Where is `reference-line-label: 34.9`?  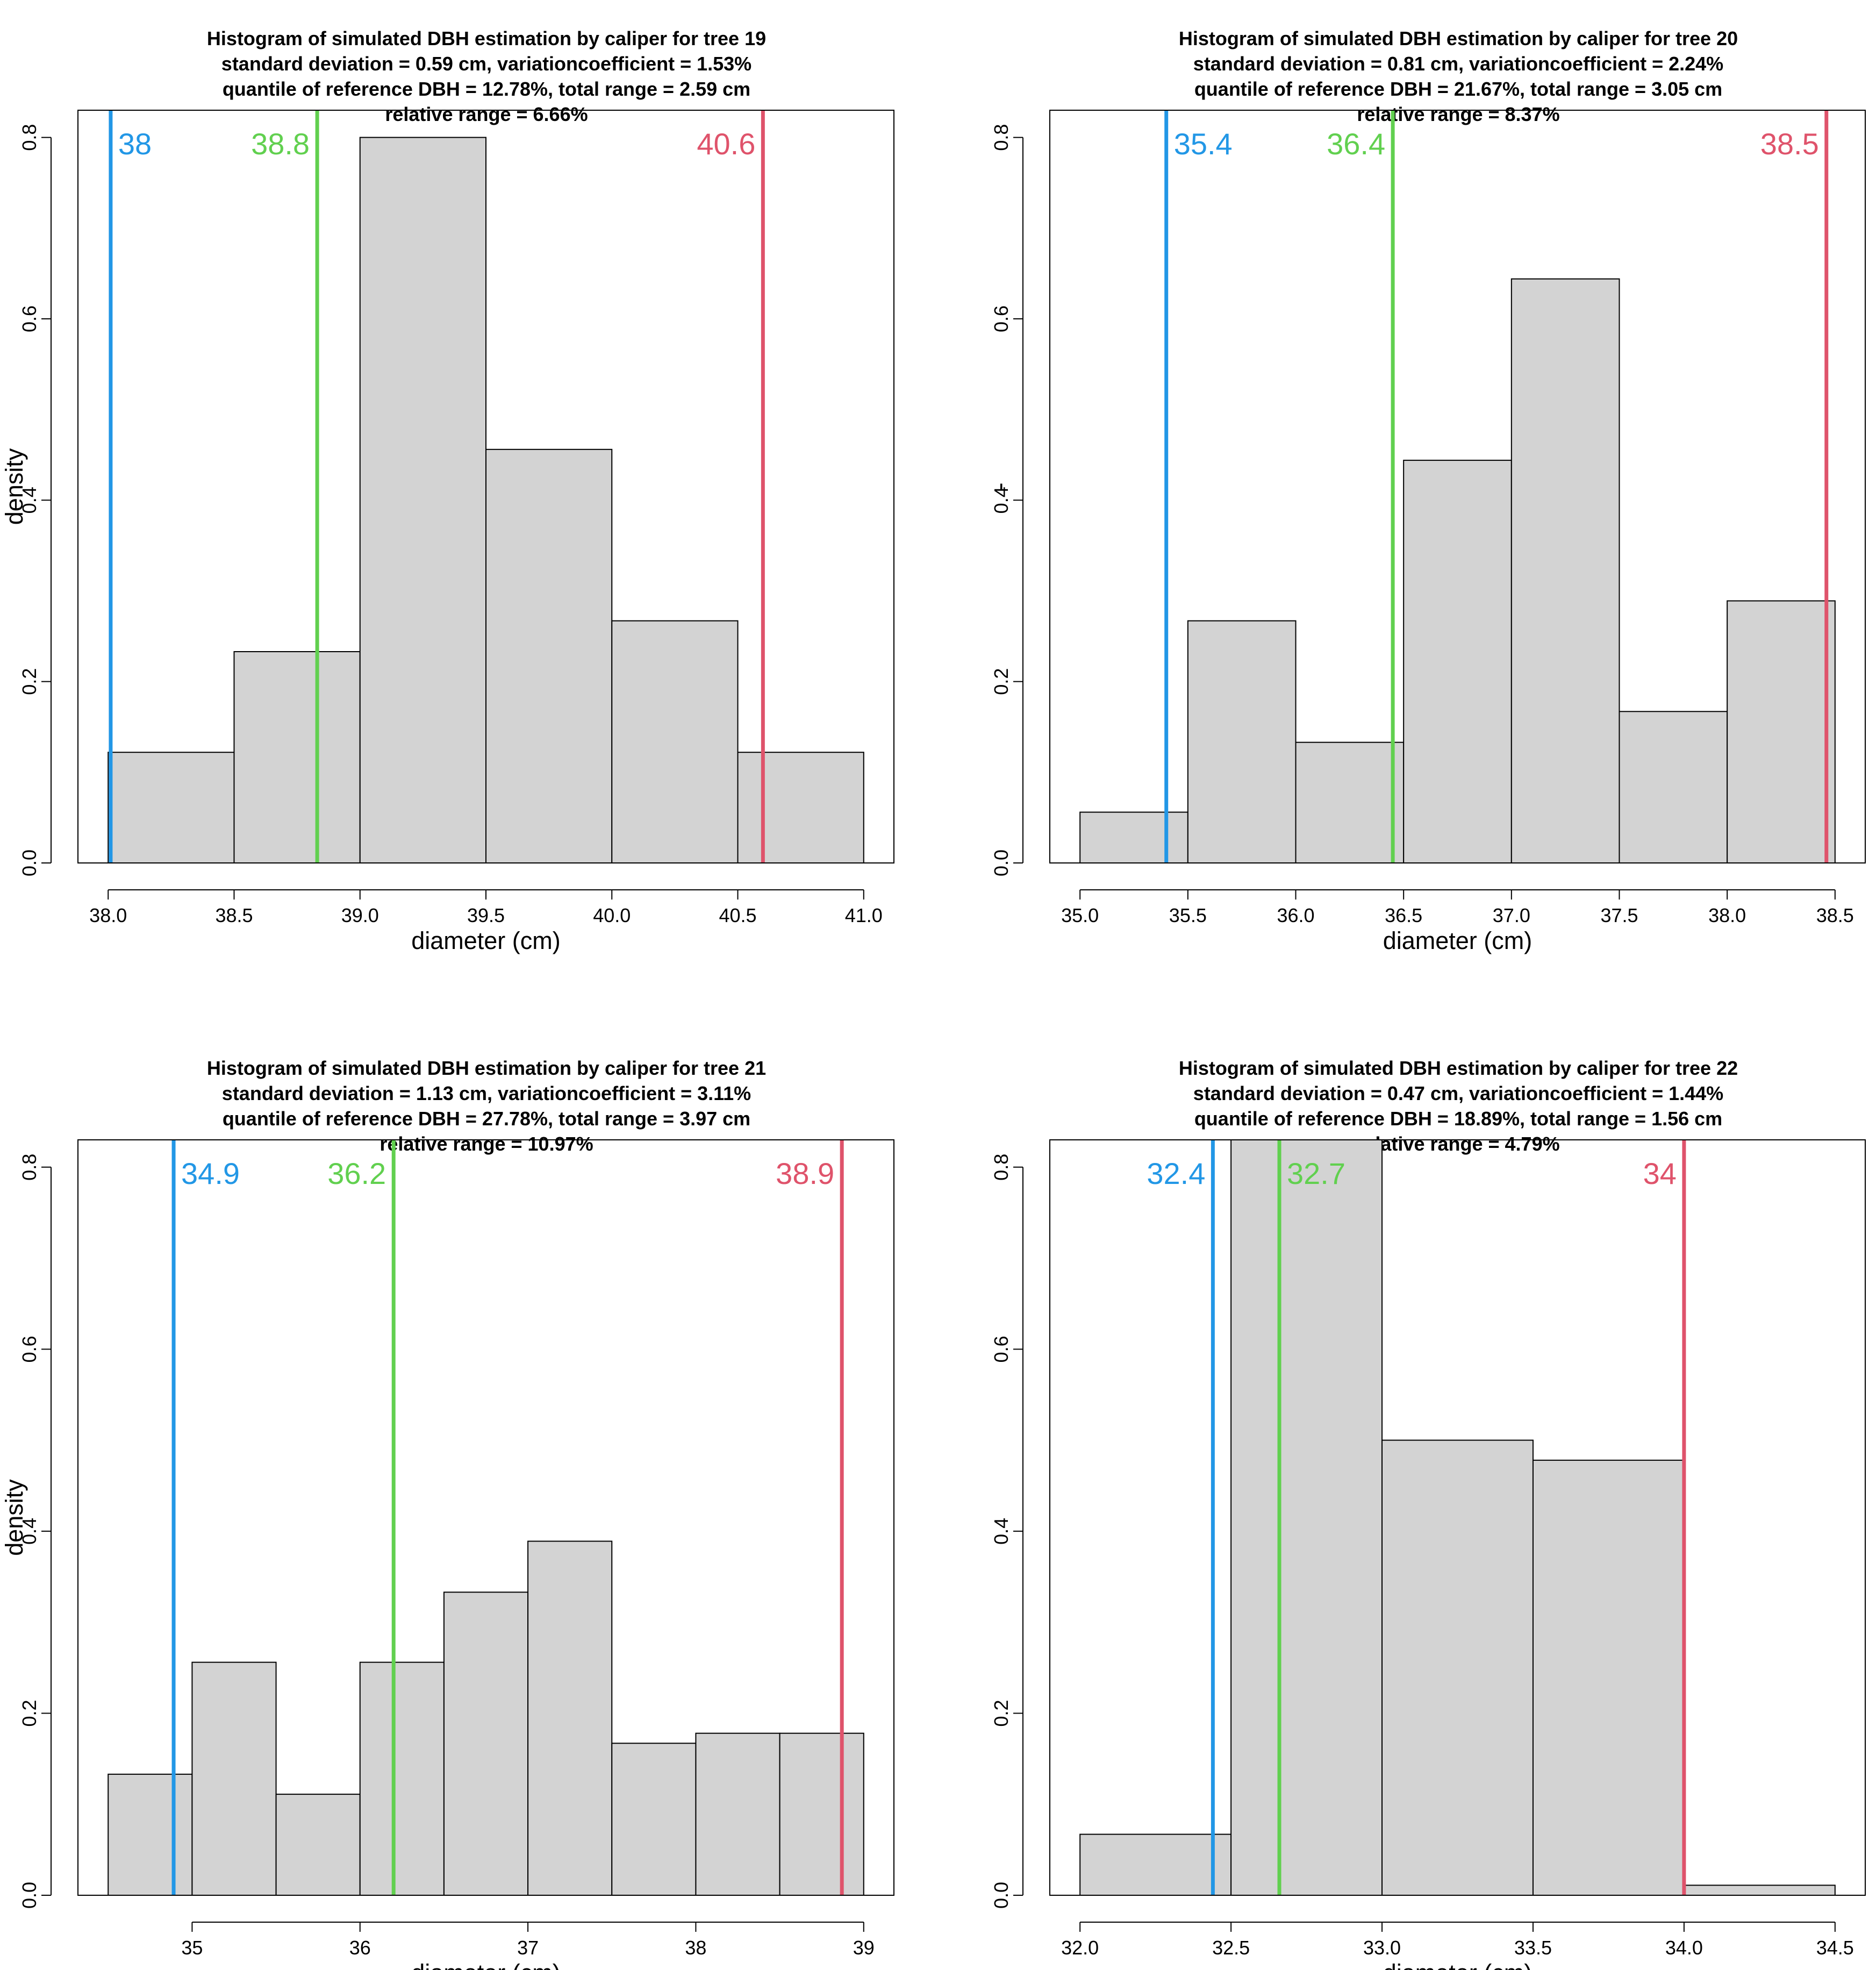
reference-line-label: 34.9 is located at coordinates (210, 1173).